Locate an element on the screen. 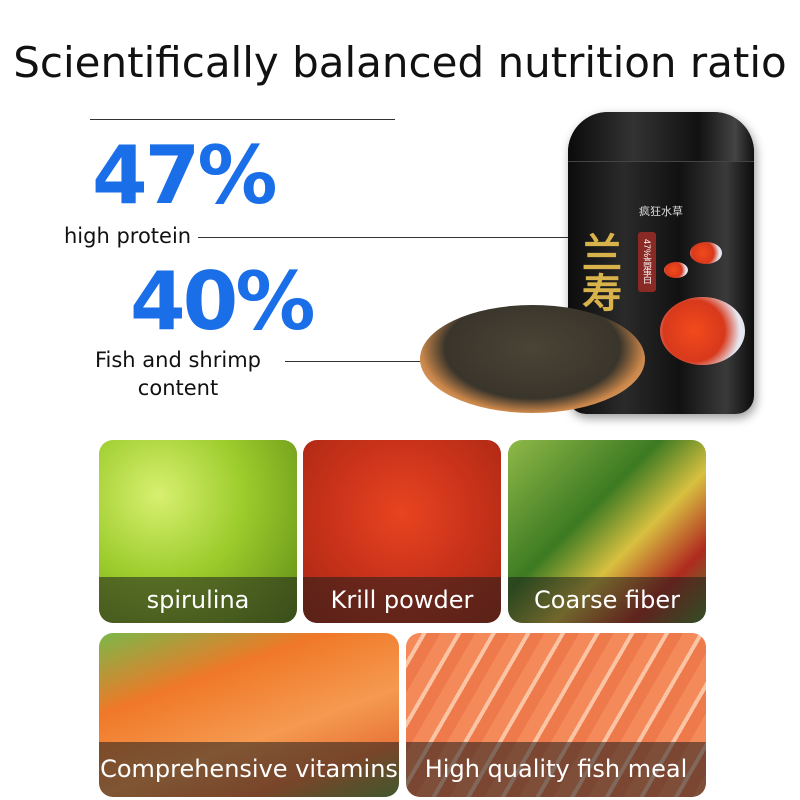  ingredient-label: Krill powder is located at coordinates (402, 600).